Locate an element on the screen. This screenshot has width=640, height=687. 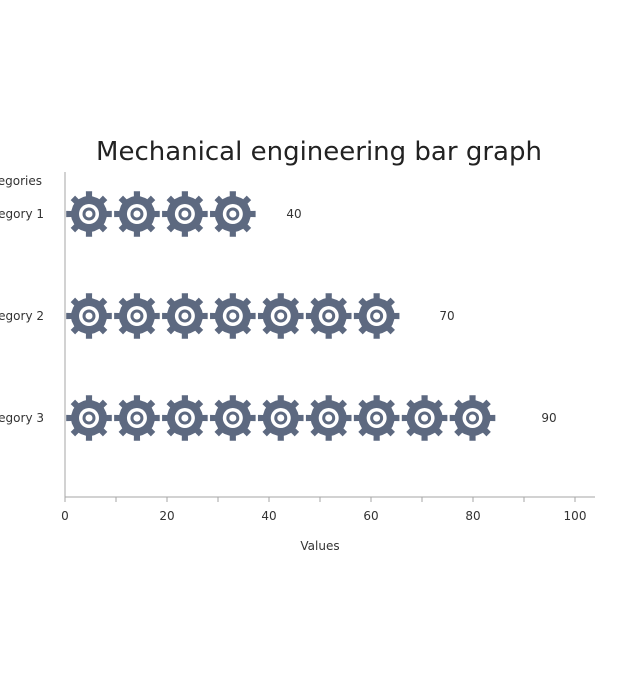
x-ticks: 0 20 40 60 80 100 is located at coordinates (323, 510).